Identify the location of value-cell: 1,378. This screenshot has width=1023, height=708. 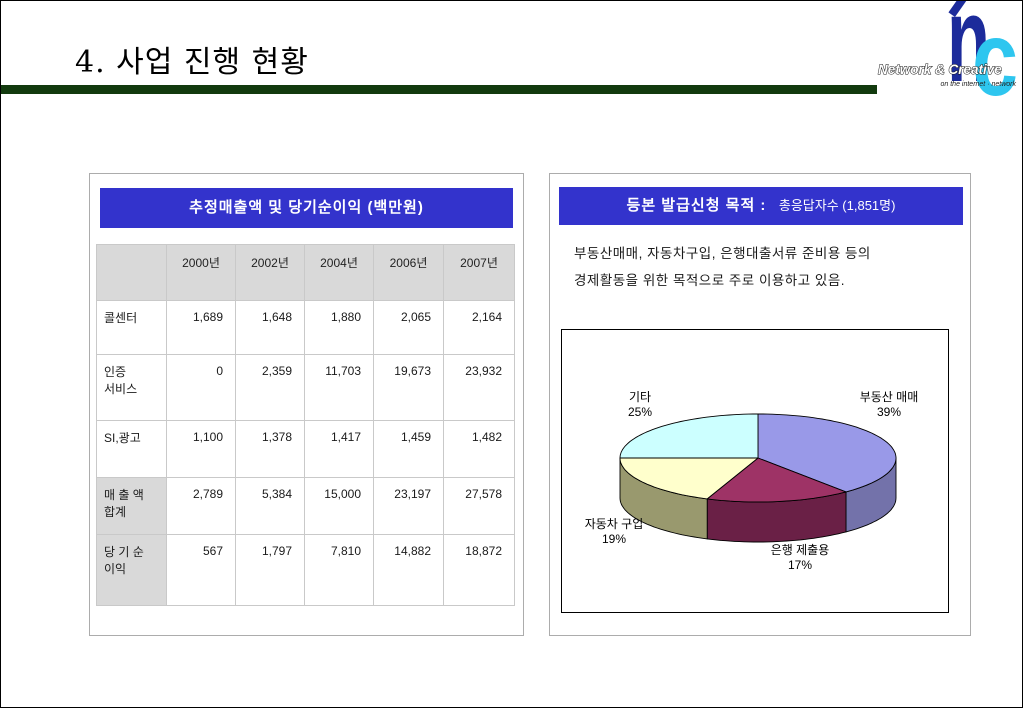
(270, 449).